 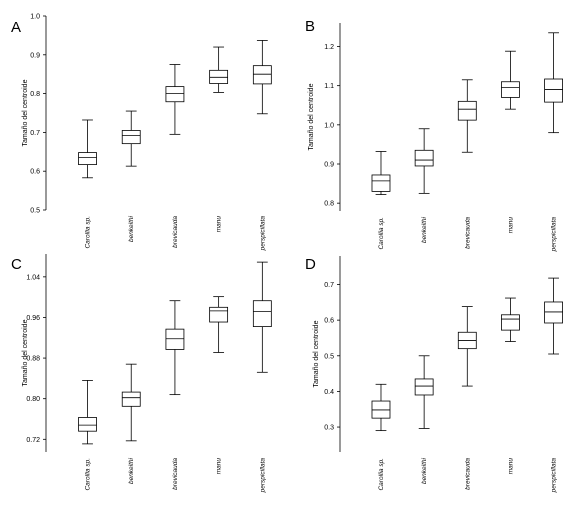 I want to click on panel-label: D, so click(x=310, y=264).